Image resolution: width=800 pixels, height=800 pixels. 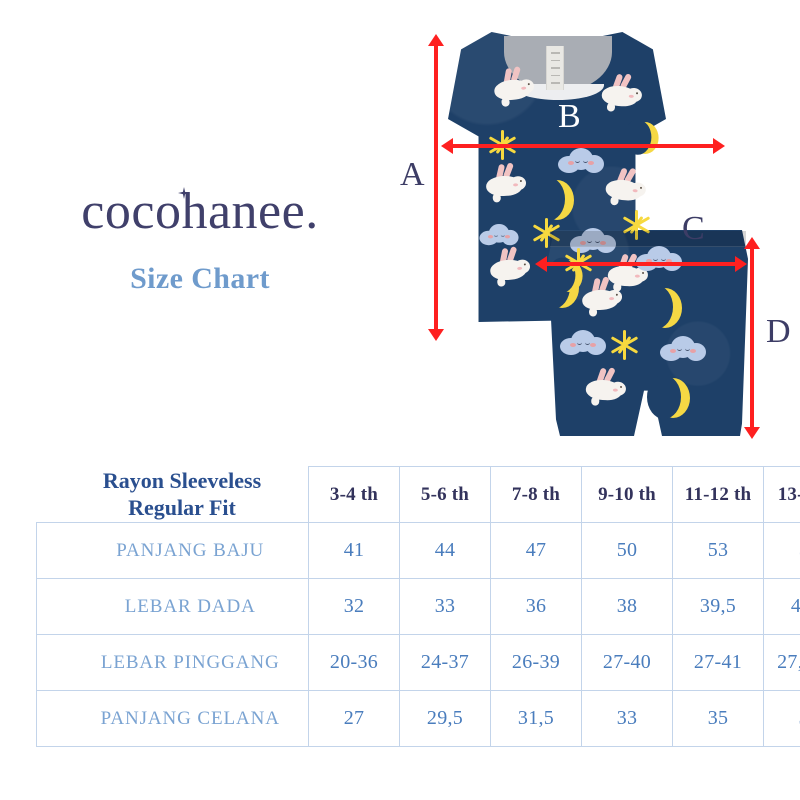 What do you see at coordinates (536, 718) in the screenshot?
I see `cell-panjang-celana-7-8: 31,5` at bounding box center [536, 718].